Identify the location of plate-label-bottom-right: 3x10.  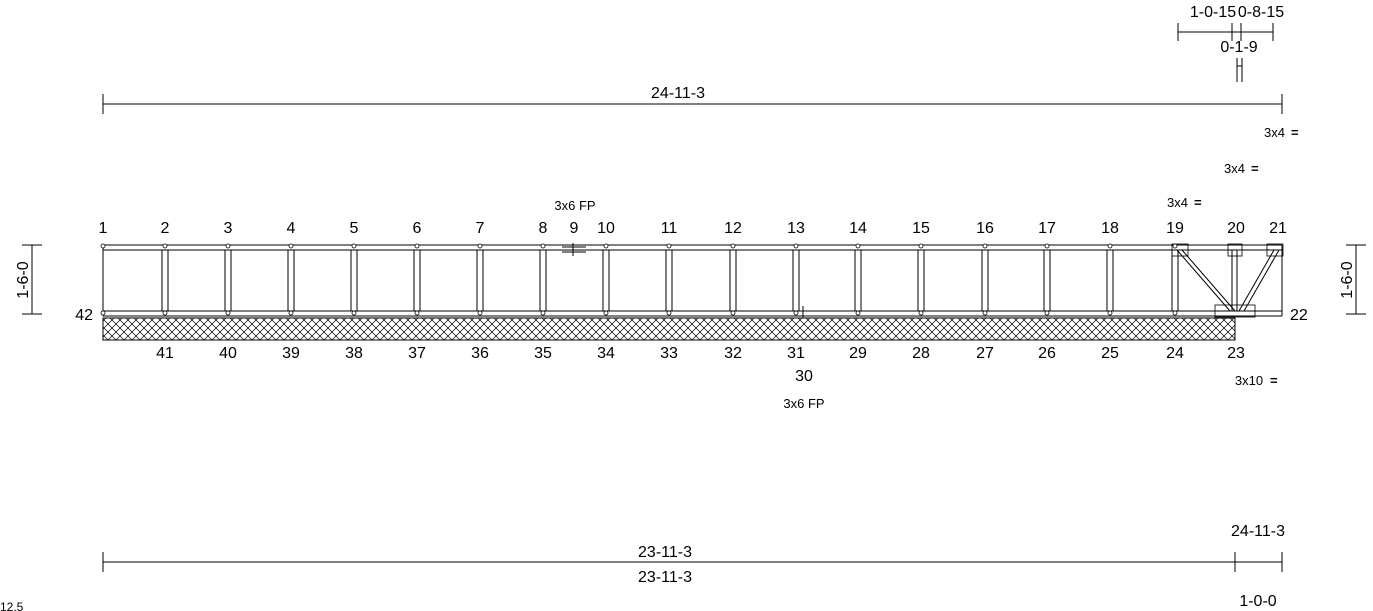
(1249, 380).